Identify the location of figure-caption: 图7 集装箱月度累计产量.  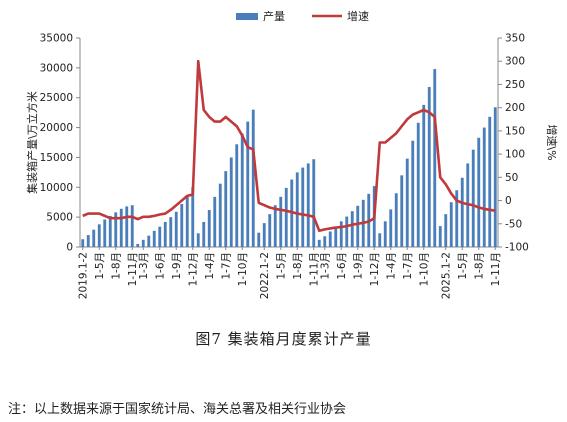
(283, 339).